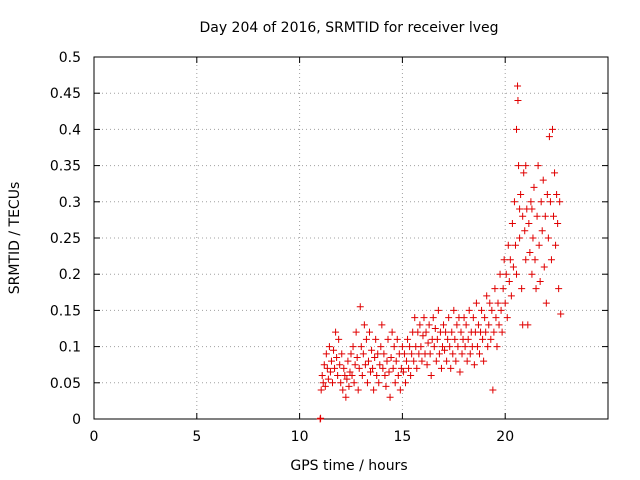 The image size is (640, 480). What do you see at coordinates (65, 384) in the screenshot?
I see `y-tick-label: 0.05` at bounding box center [65, 384].